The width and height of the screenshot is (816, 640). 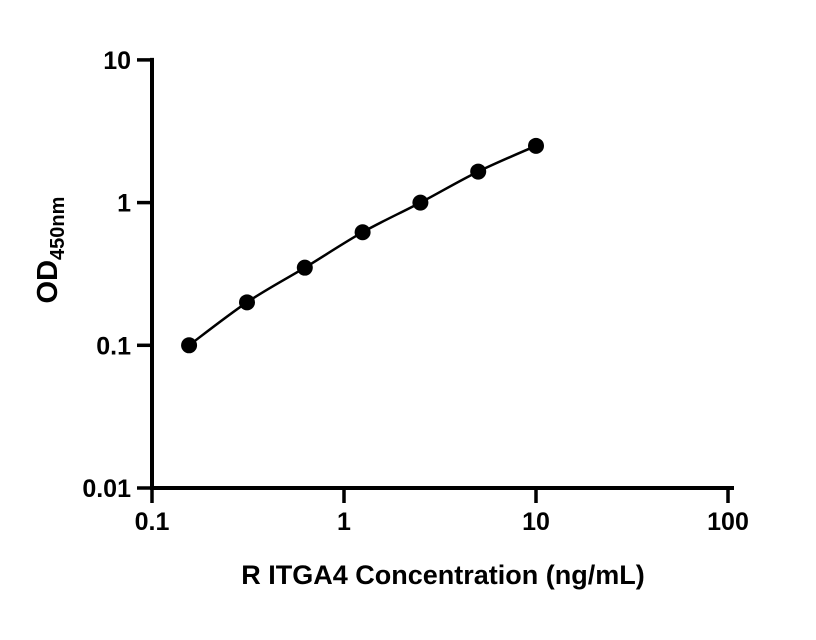 What do you see at coordinates (106, 489) in the screenshot?
I see `y-tick-label-0.01: 0.01` at bounding box center [106, 489].